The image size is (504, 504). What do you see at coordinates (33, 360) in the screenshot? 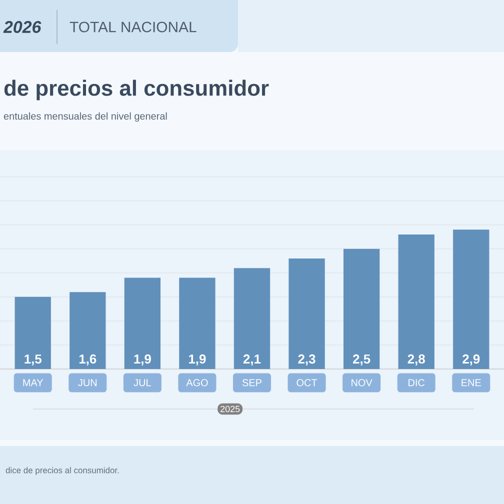
I see `data-label: 1,5` at bounding box center [33, 360].